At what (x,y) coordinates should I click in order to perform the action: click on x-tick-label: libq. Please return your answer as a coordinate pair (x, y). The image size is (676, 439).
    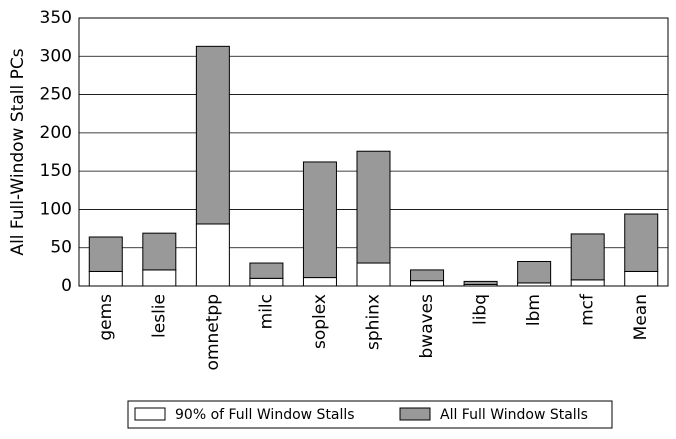
    Looking at the image, I should click on (481, 309).